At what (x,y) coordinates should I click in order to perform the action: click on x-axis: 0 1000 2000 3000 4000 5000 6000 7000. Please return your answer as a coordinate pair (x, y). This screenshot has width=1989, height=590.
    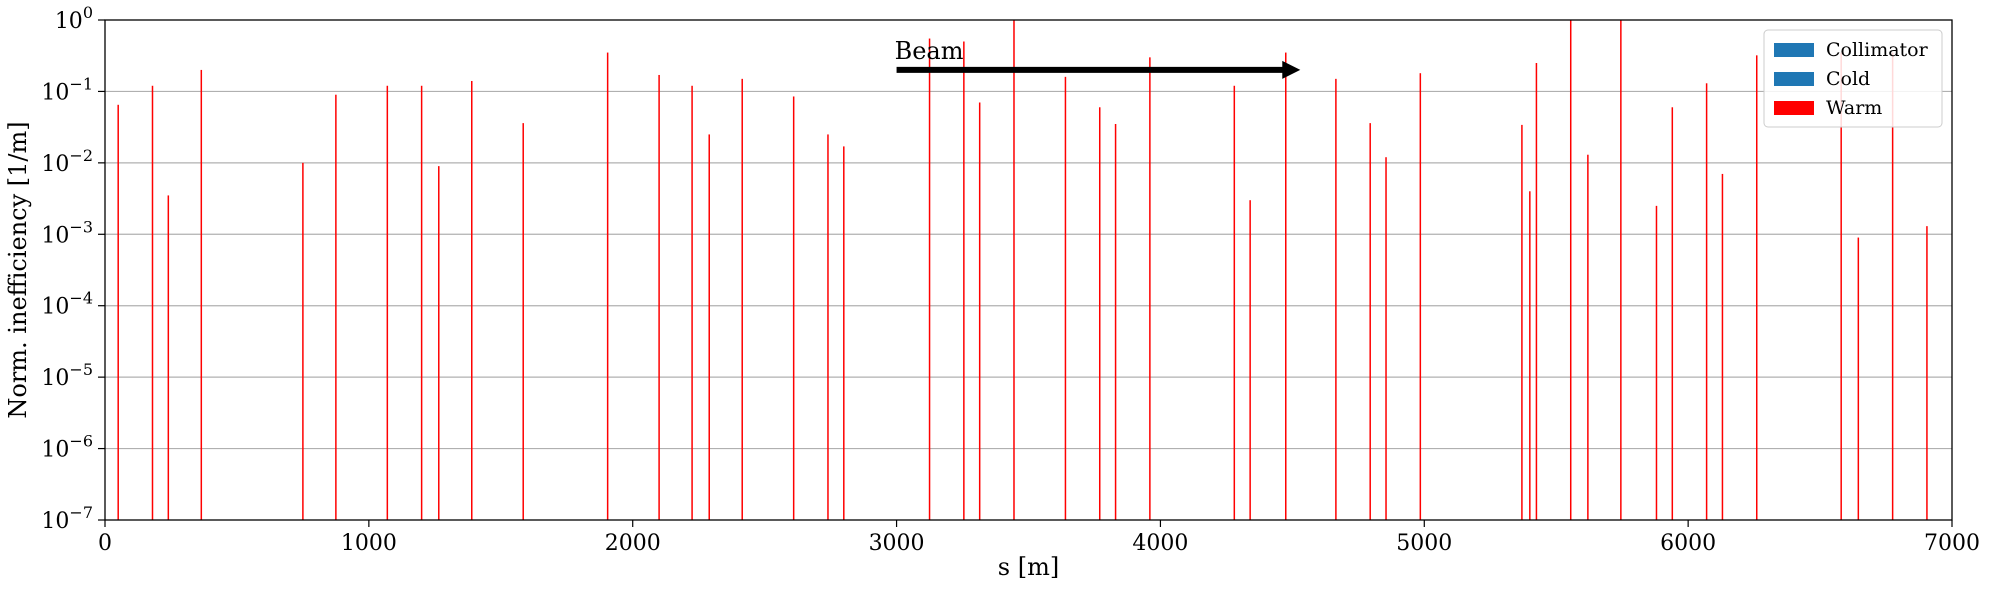
    Looking at the image, I should click on (1039, 538).